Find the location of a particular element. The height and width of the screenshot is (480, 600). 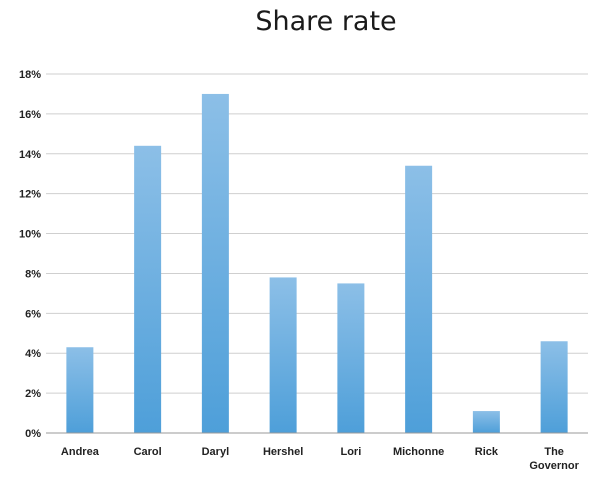

x-category-label: Lori is located at coordinates (350, 452).